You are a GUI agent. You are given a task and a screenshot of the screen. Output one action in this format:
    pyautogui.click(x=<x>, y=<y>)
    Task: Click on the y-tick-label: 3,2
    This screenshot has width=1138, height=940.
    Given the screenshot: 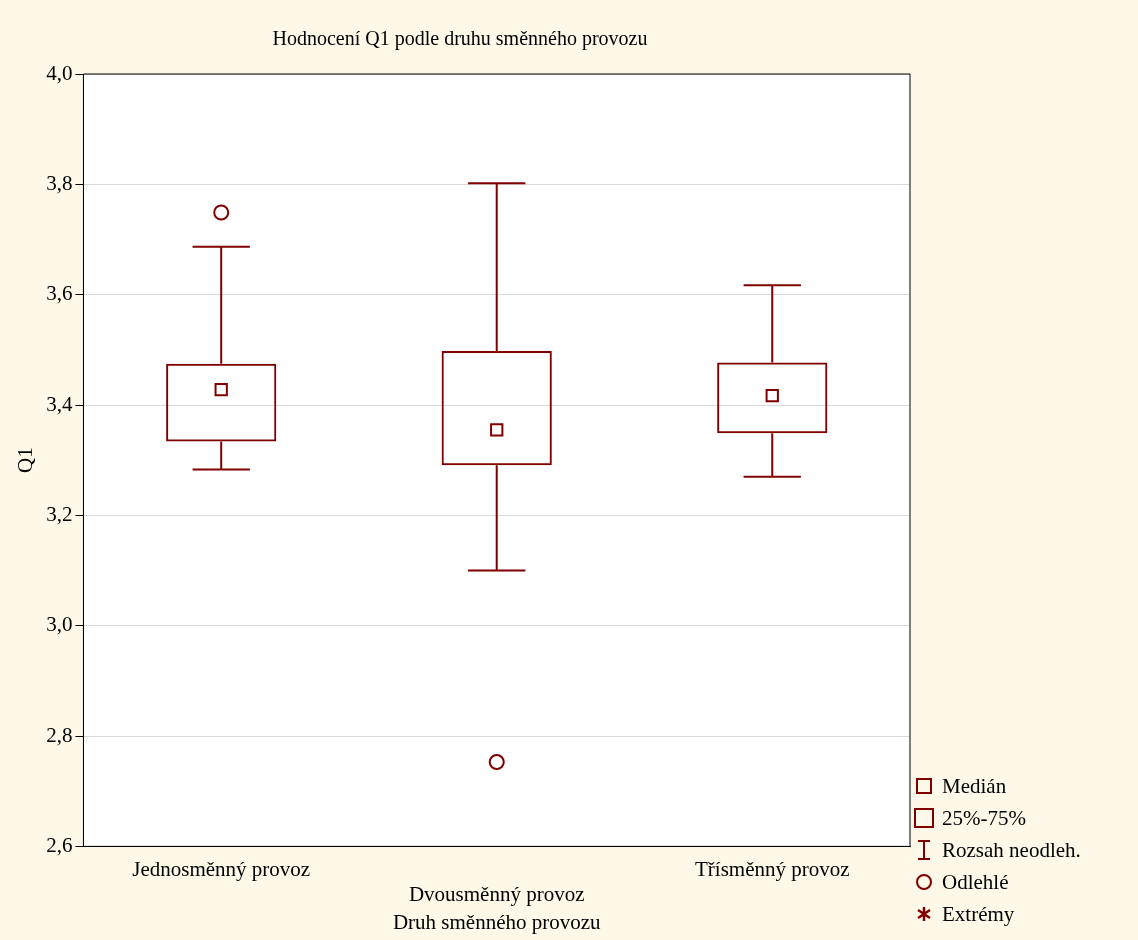 What is the action you would take?
    pyautogui.click(x=59, y=513)
    